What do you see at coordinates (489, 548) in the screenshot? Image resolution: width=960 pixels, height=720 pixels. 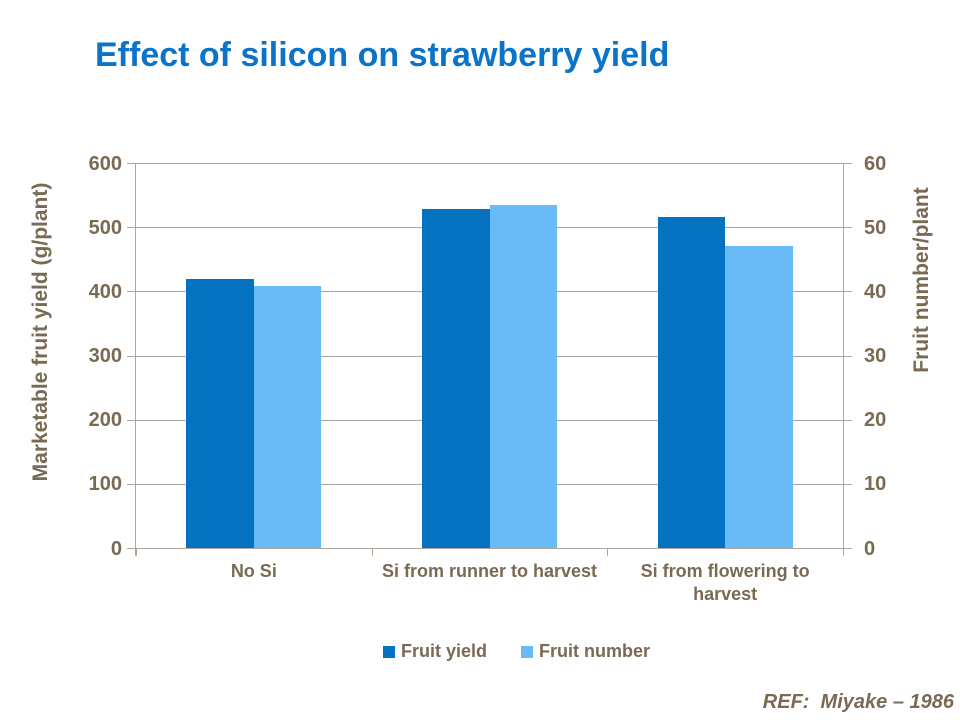 I see `x-axis-line` at bounding box center [489, 548].